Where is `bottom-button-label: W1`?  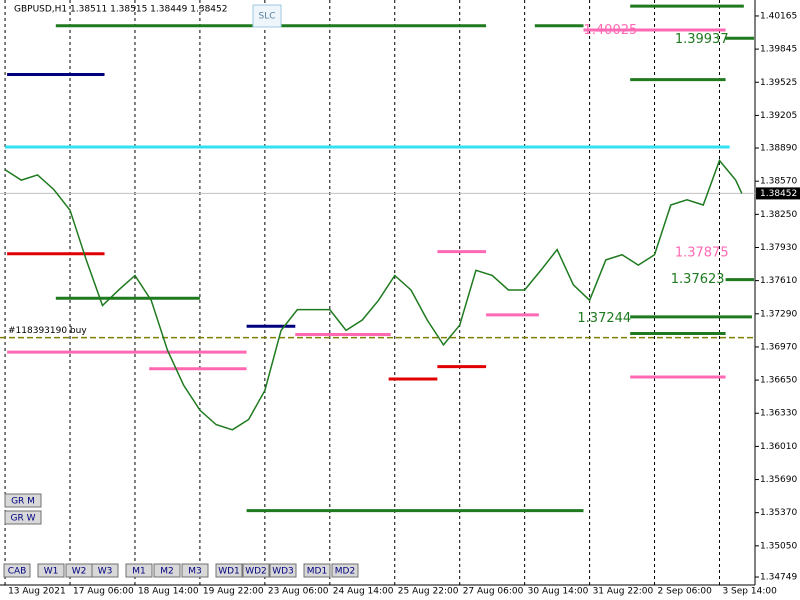
bottom-button-label: W1 is located at coordinates (51, 572).